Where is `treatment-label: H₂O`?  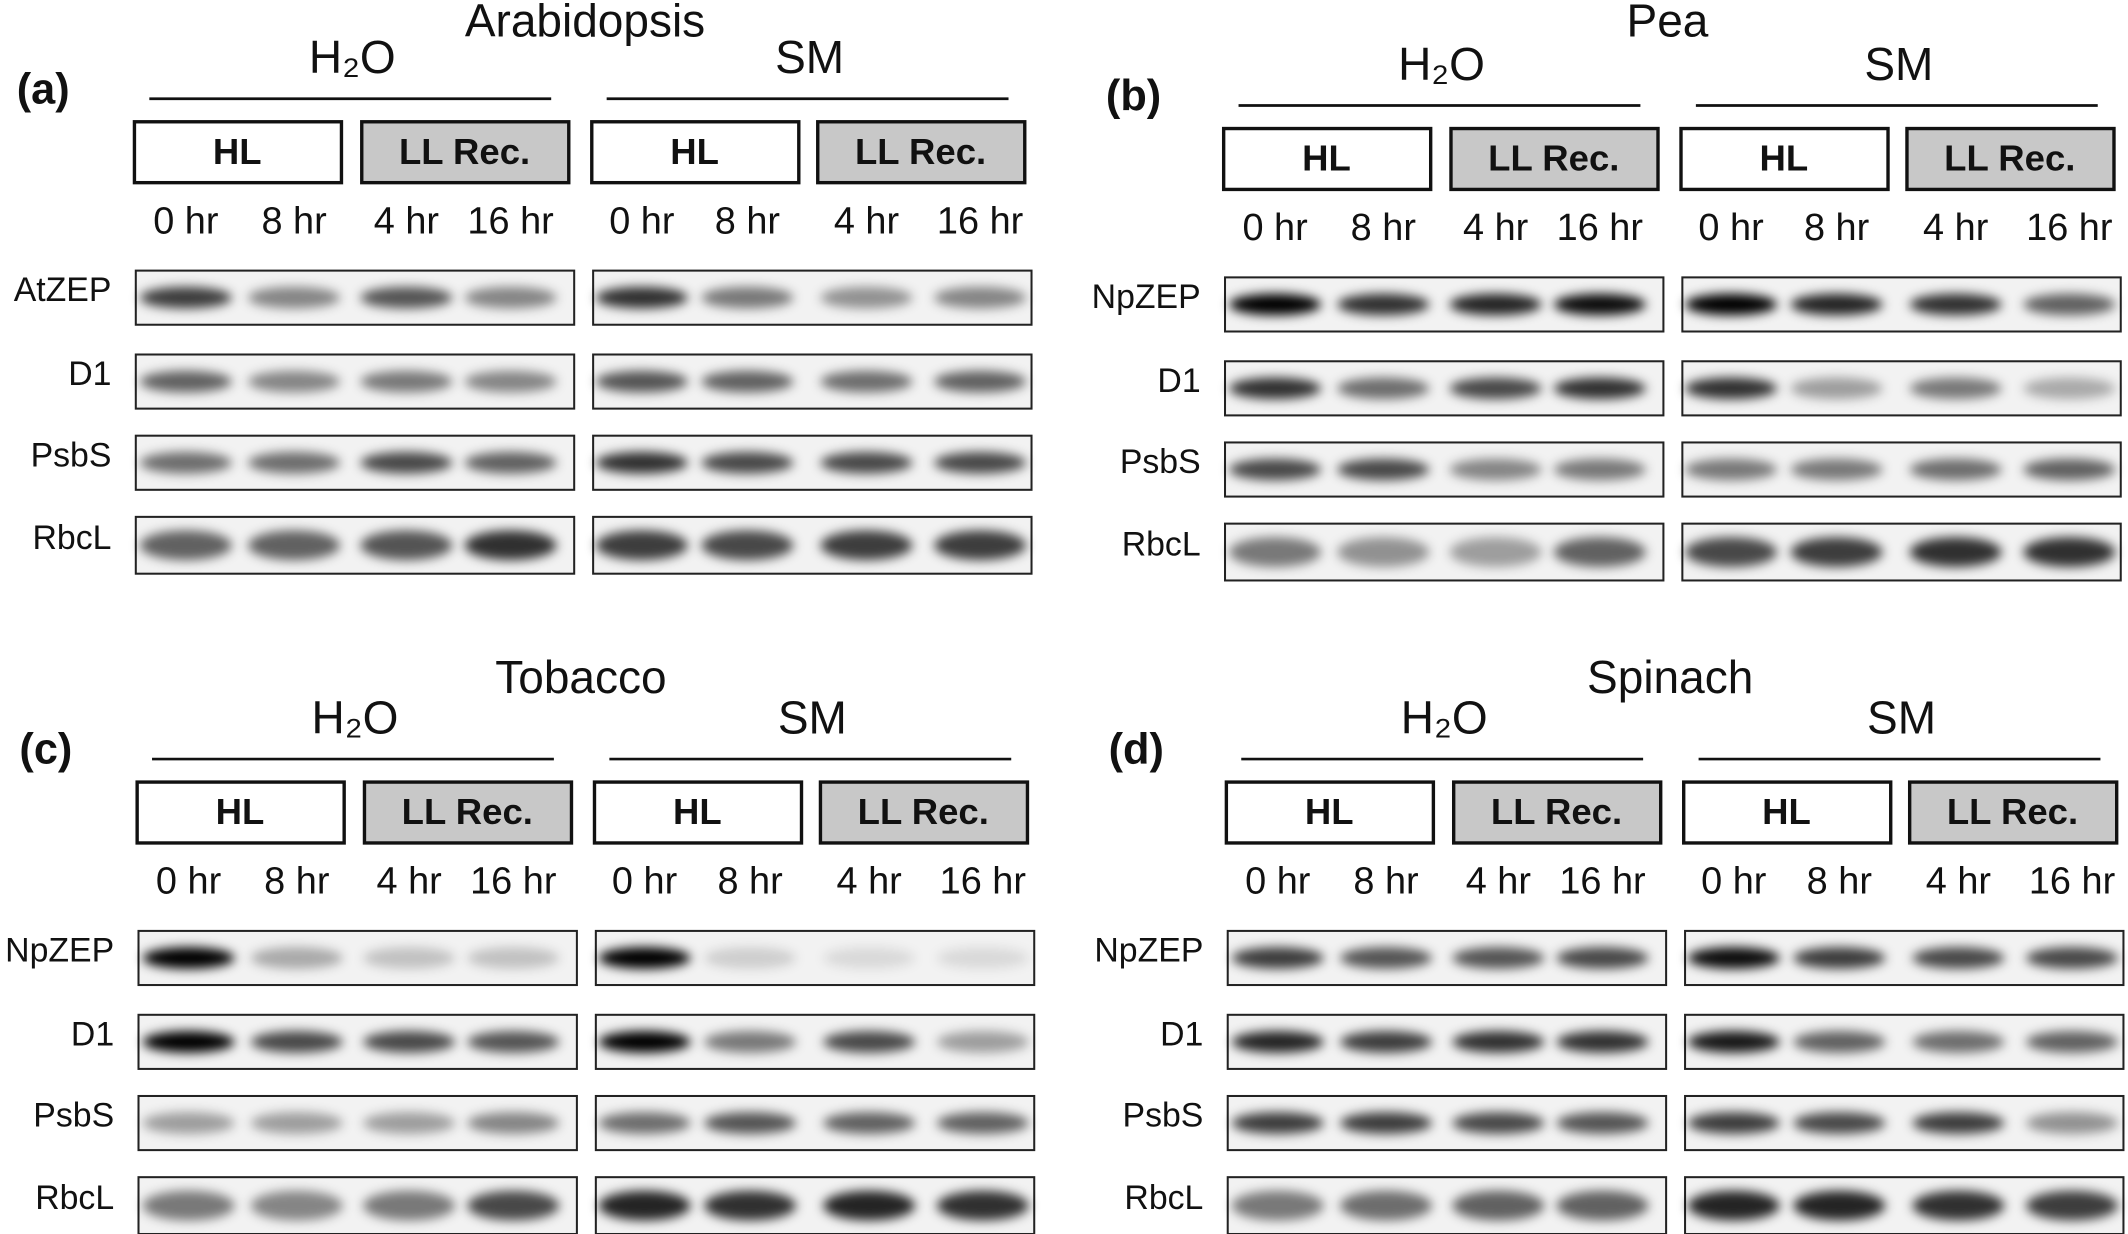 treatment-label: H₂O is located at coordinates (355, 717).